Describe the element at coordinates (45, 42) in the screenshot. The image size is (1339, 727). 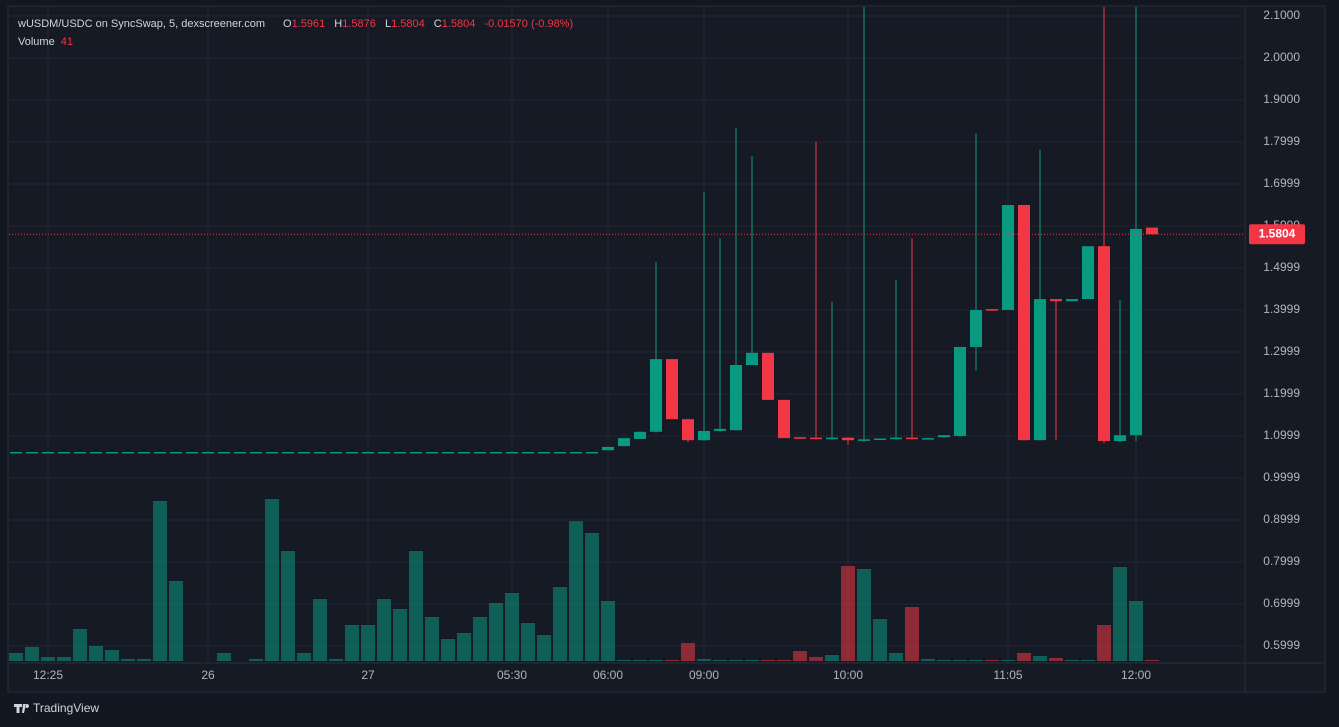
I see `volume-legend: Volume 41` at that location.